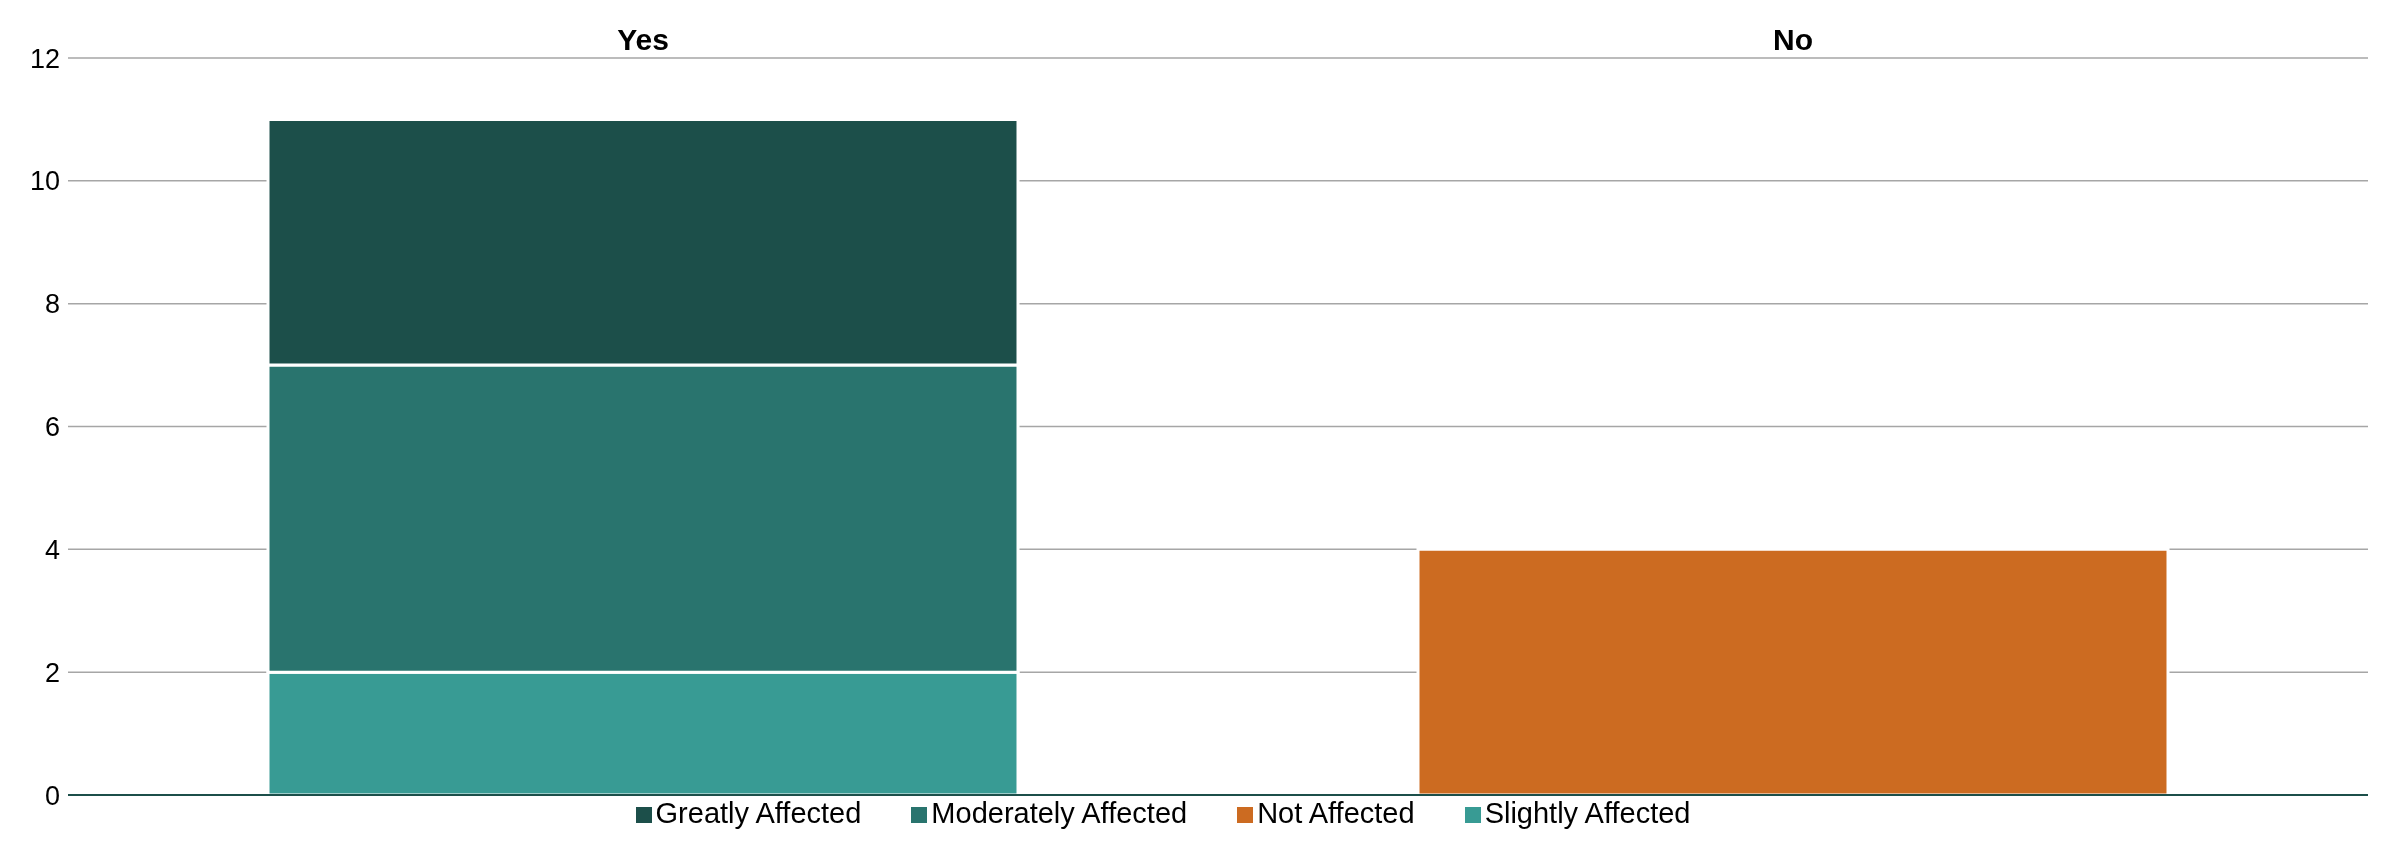  I want to click on y-tick-label: 0, so click(52, 795).